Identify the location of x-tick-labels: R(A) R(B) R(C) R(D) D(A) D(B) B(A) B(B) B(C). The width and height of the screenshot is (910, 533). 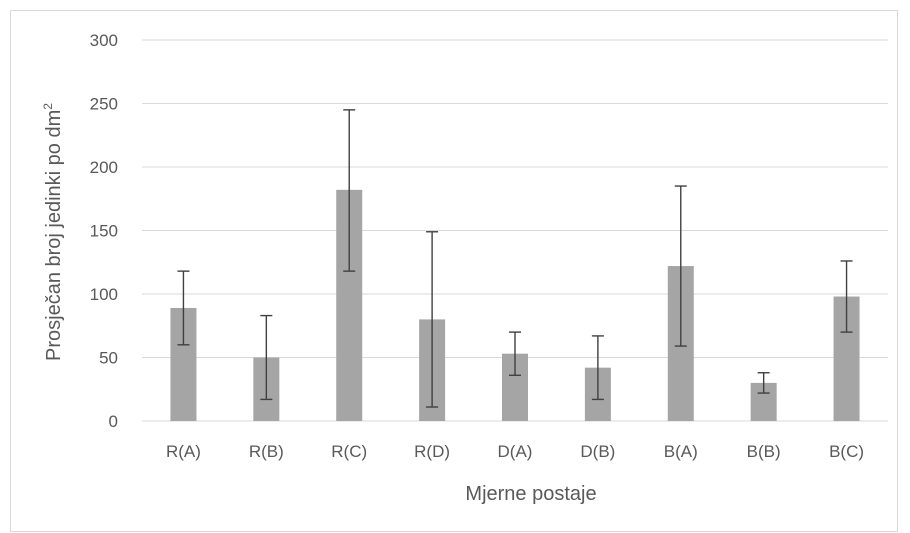
(515, 451).